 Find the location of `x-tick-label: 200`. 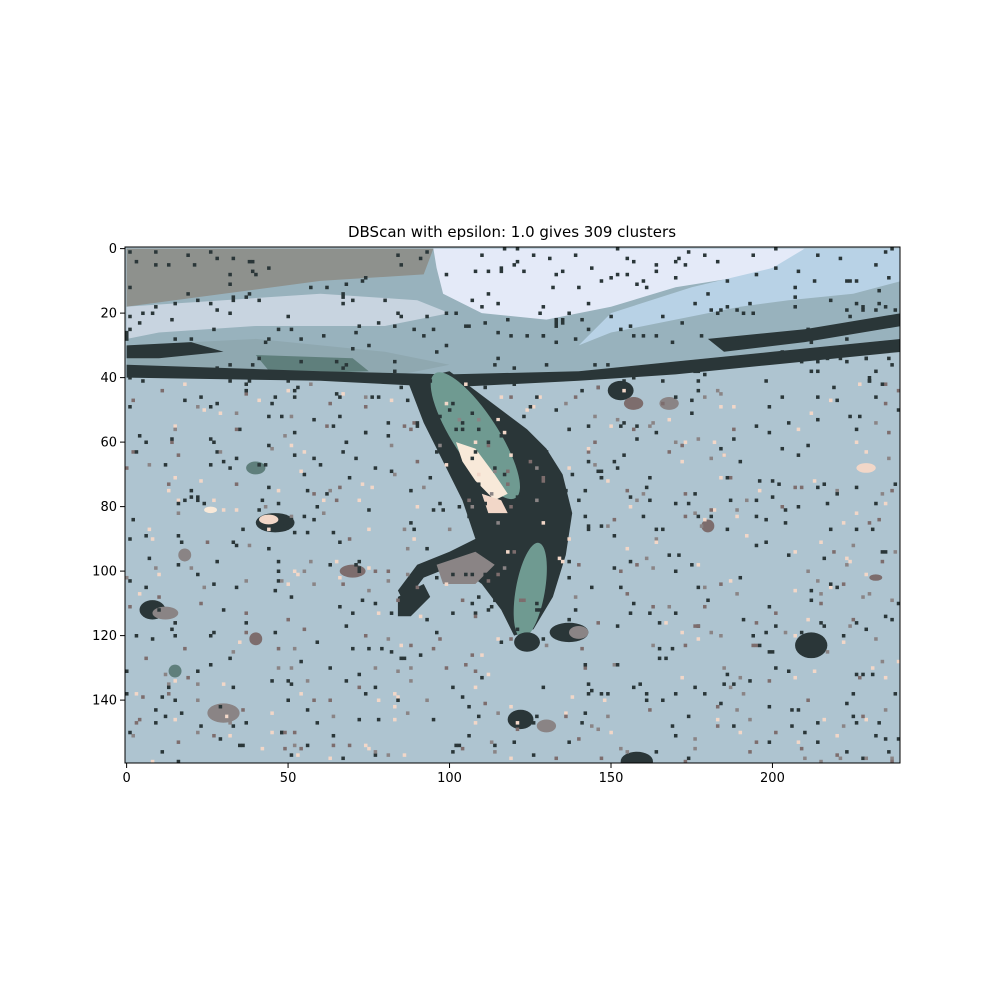

x-tick-label: 200 is located at coordinates (772, 778).